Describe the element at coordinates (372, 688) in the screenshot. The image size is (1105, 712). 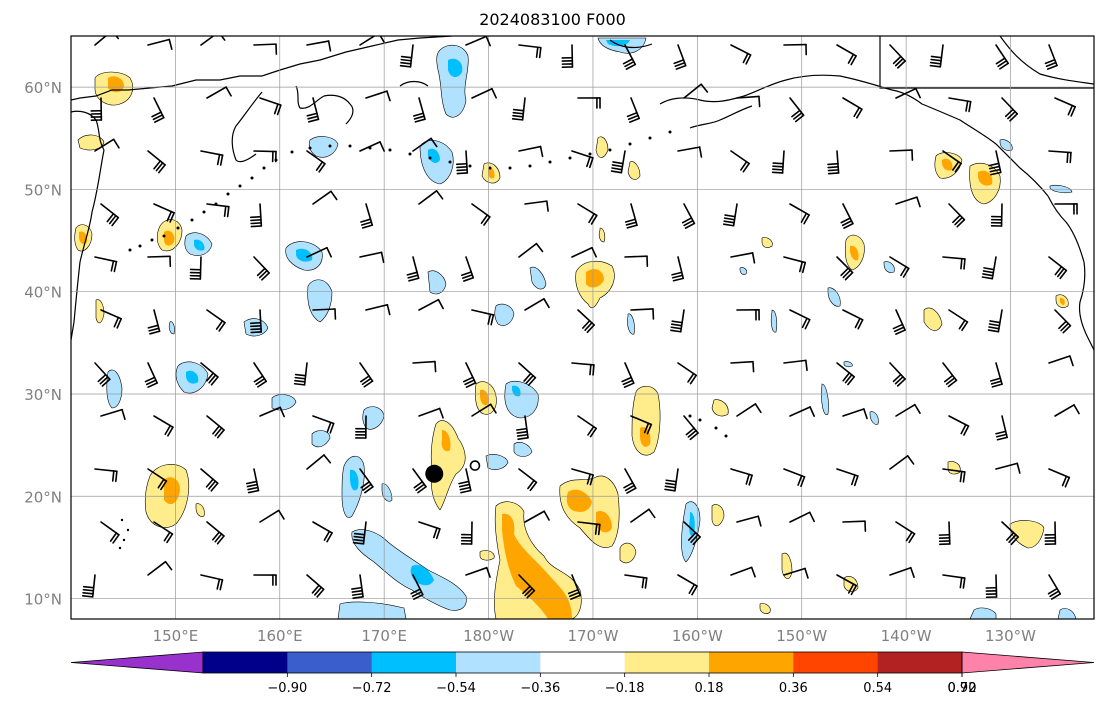
I see `colorbar-tick-label: −0.72` at that location.